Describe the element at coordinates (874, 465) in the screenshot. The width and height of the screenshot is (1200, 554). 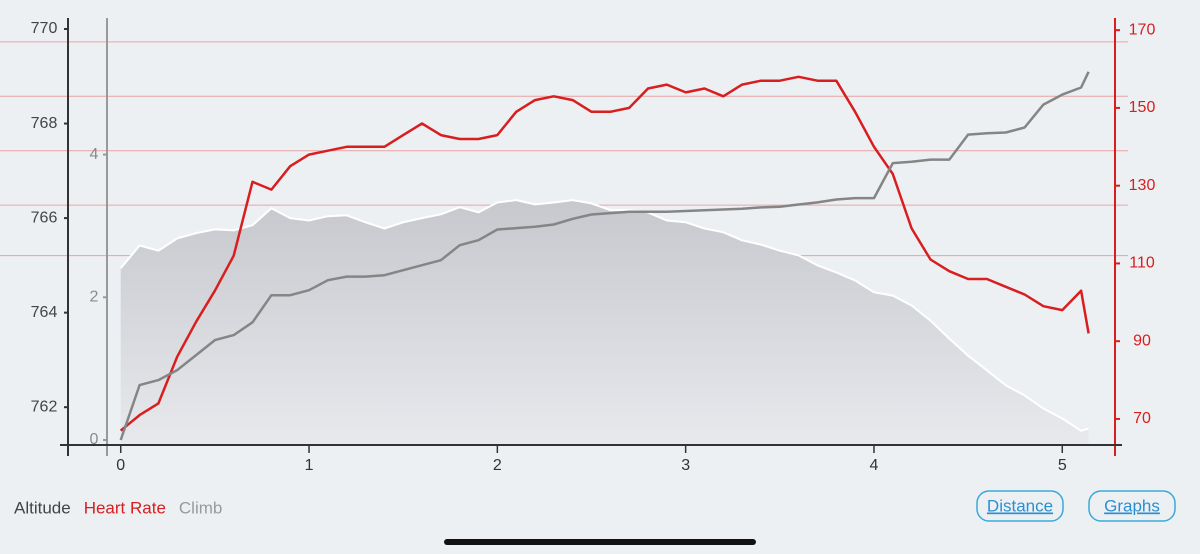
I see `x-tick-label: 4` at that location.